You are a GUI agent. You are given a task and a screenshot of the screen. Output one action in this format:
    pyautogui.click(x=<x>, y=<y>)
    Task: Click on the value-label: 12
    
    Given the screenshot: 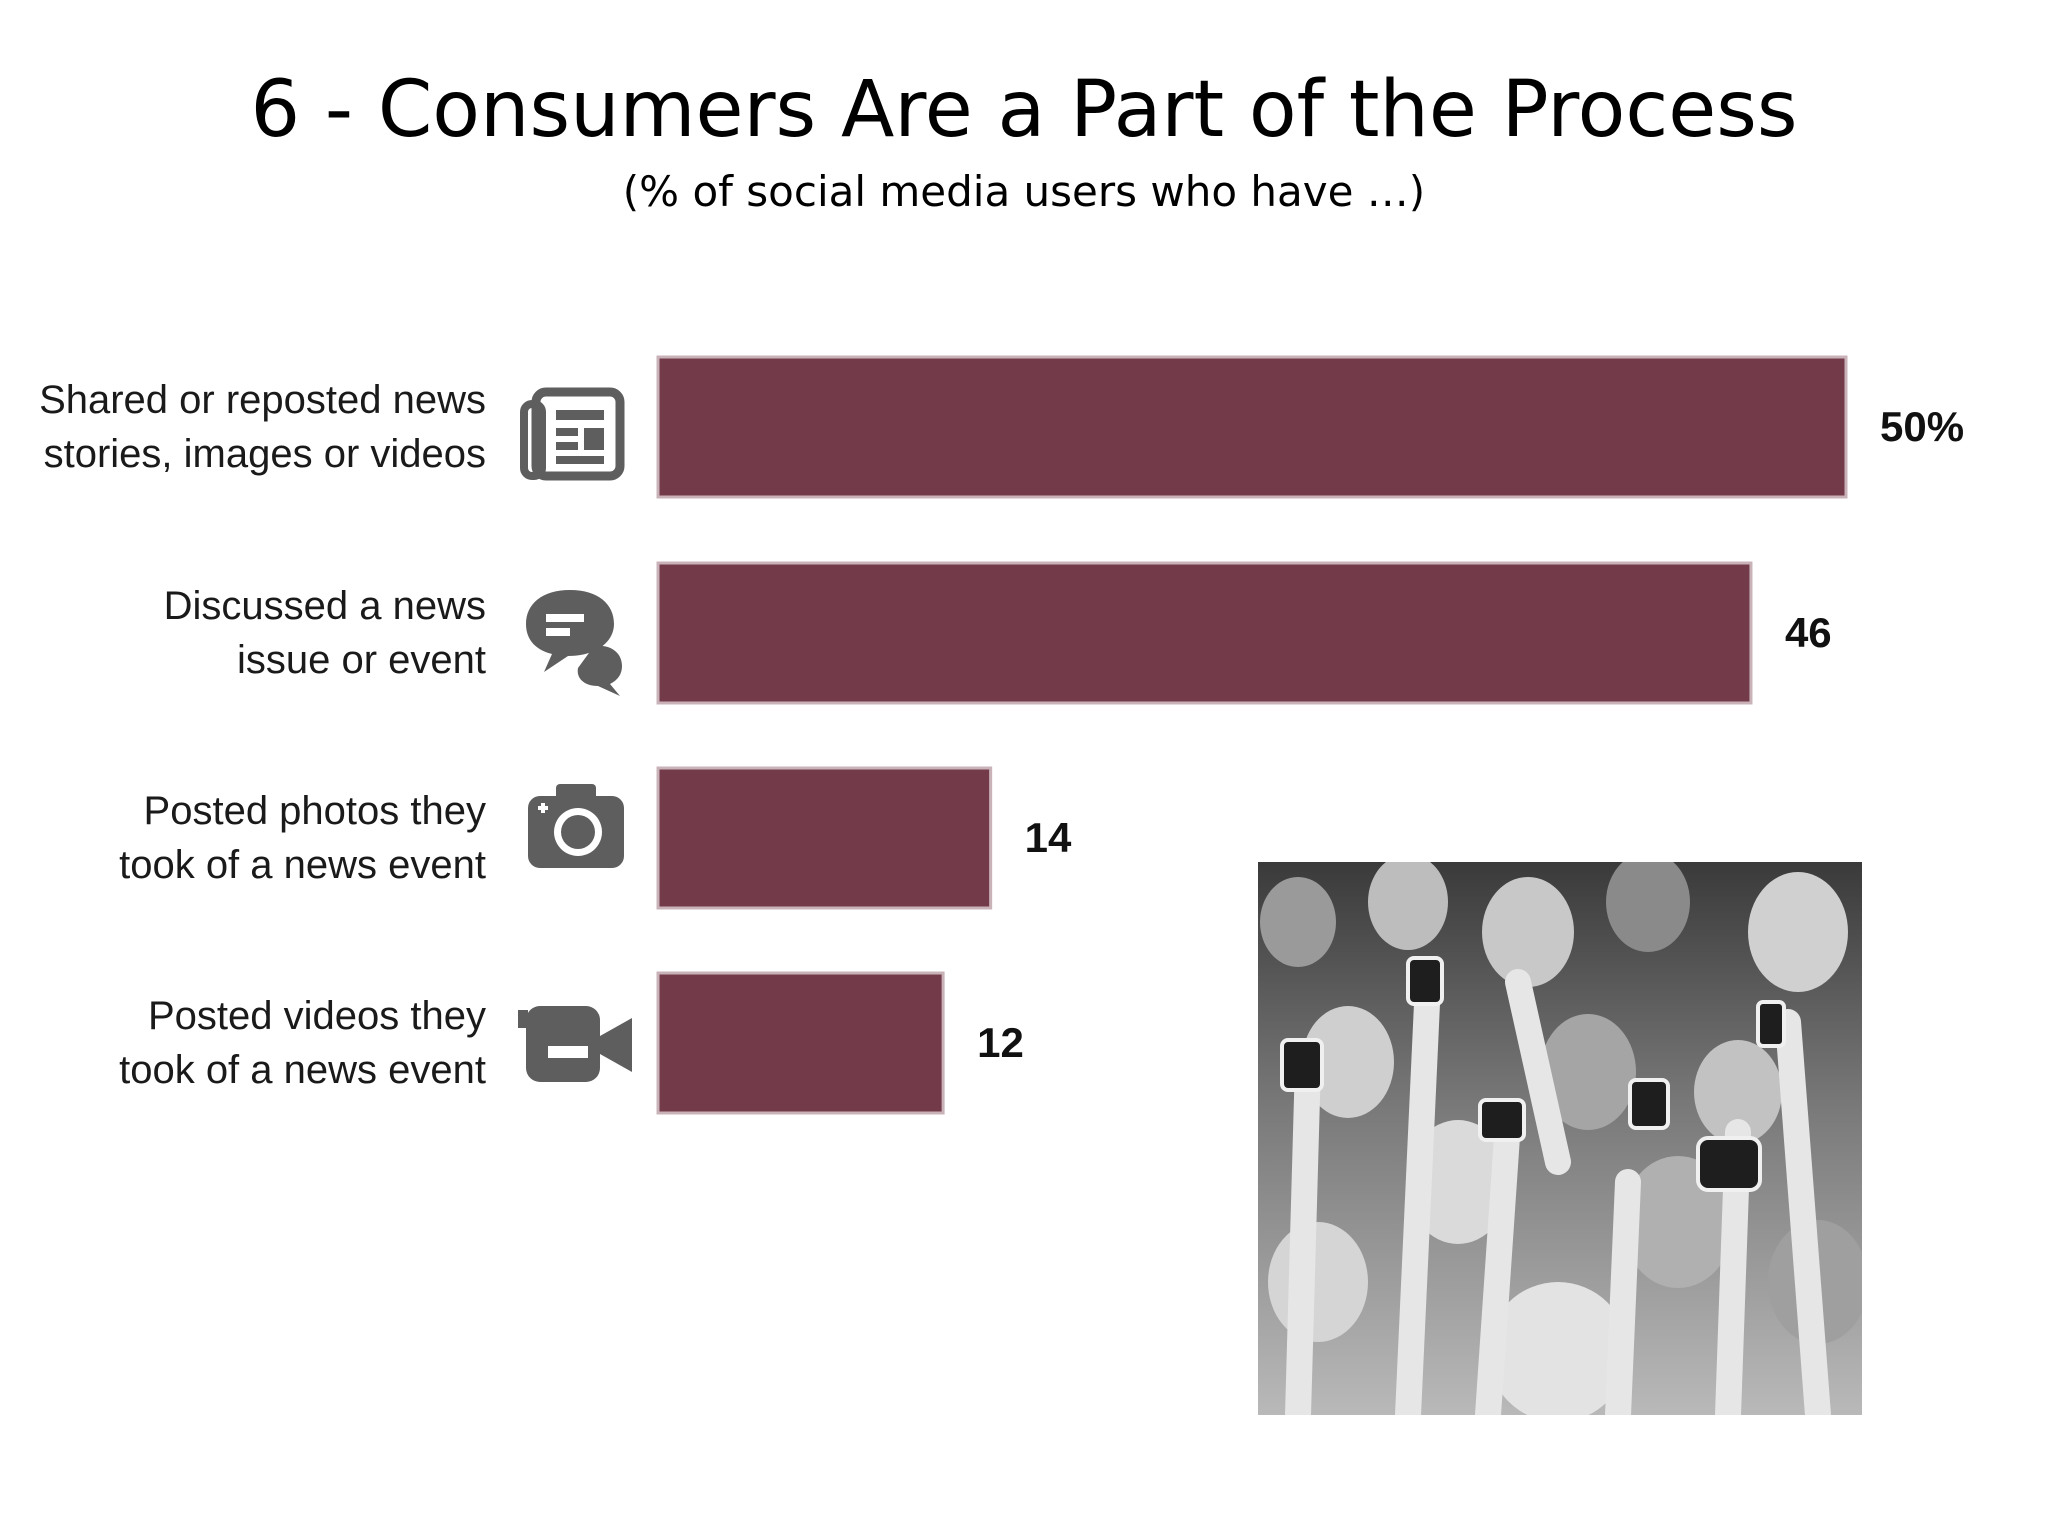 What is the action you would take?
    pyautogui.click(x=1000, y=1042)
    